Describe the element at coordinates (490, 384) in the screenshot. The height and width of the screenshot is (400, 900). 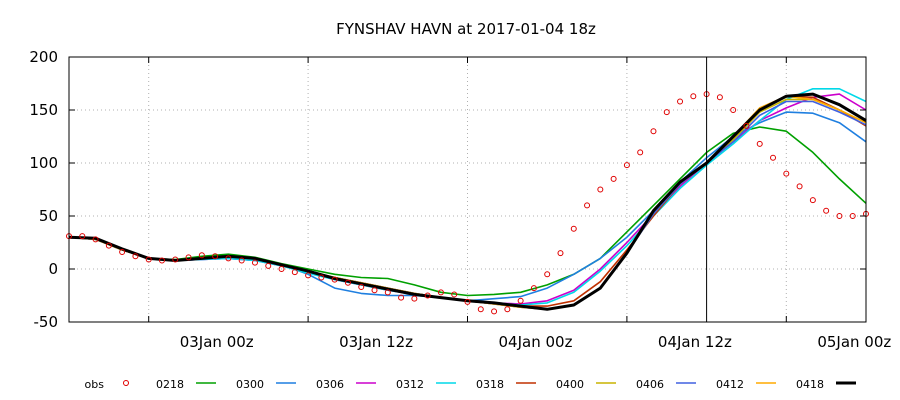
I see `legend-label: 0318` at that location.